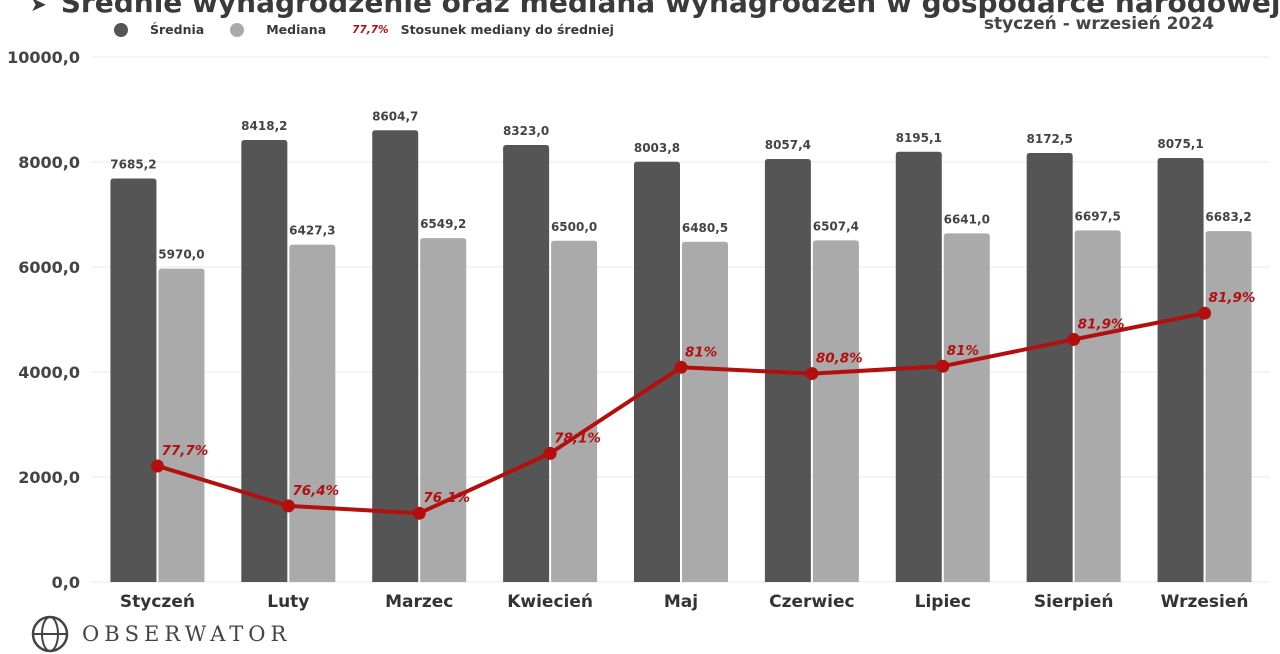 This screenshot has height=654, width=1280. What do you see at coordinates (1228, 217) in the screenshot?
I see `bar-value-label: 6683,2` at bounding box center [1228, 217].